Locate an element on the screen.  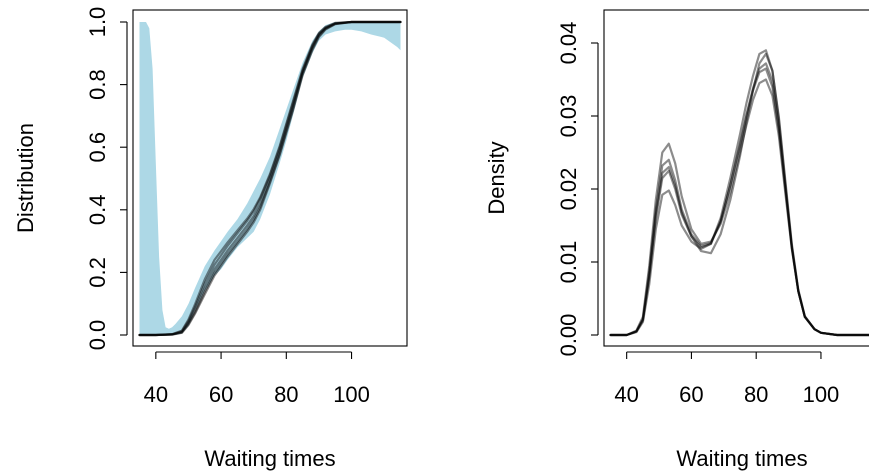
y-tick-label: 0.03 is located at coordinates (568, 116).